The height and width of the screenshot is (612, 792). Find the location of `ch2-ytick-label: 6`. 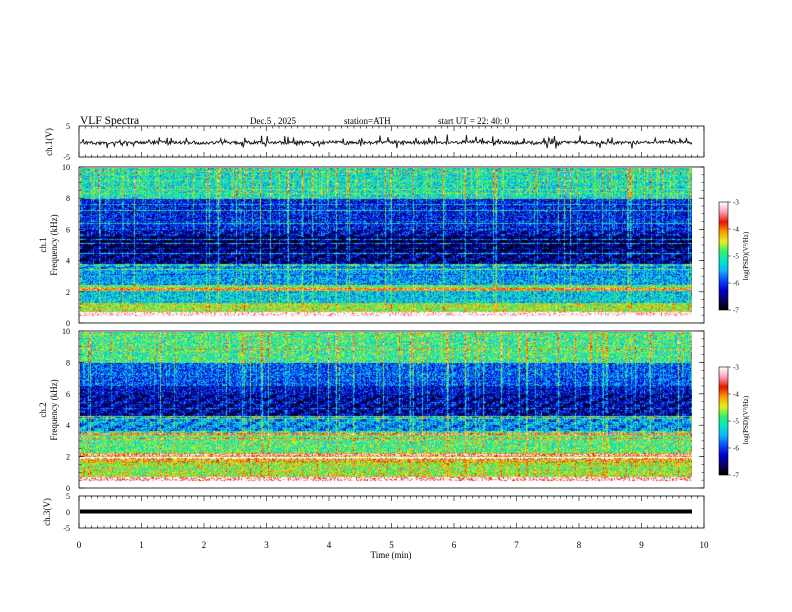

ch2-ytick-label: 6 is located at coordinates (68, 394).